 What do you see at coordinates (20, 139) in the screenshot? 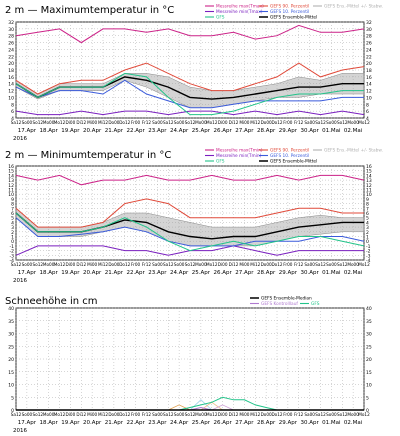
I see `year-label: 2016` at bounding box center [20, 139].